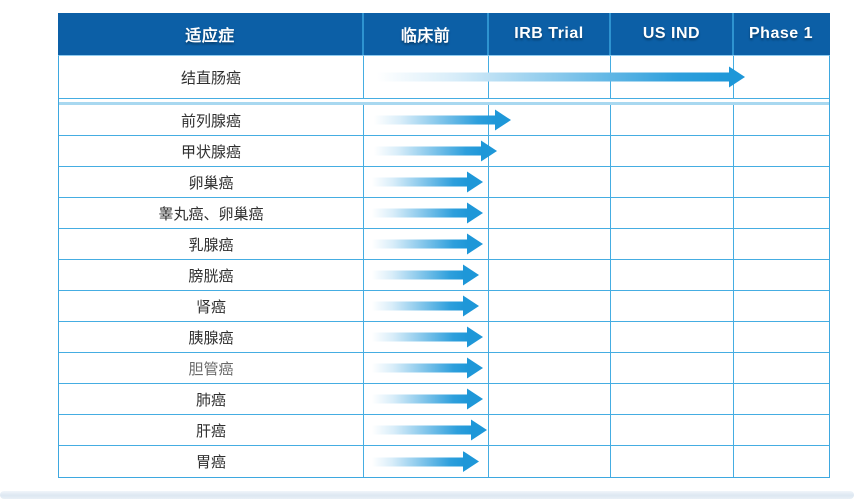 The height and width of the screenshot is (499, 854). What do you see at coordinates (210, 36) in the screenshot?
I see `column-header-indication: 适应症` at bounding box center [210, 36].